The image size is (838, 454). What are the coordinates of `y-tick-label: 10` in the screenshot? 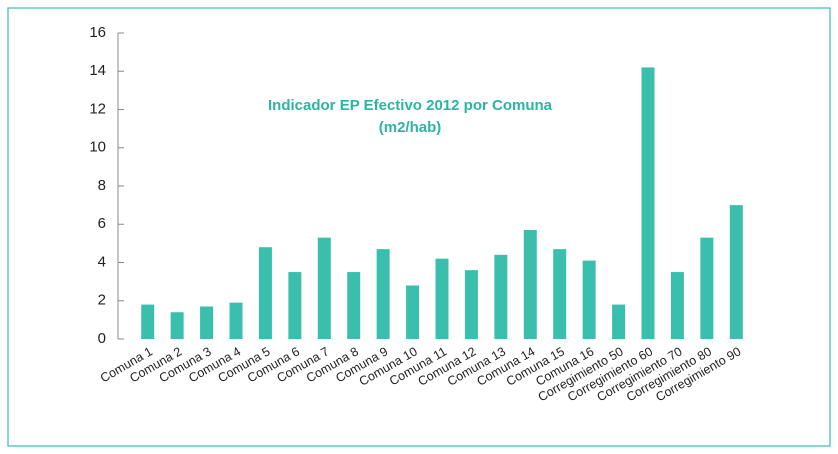 It's located at (97, 147).